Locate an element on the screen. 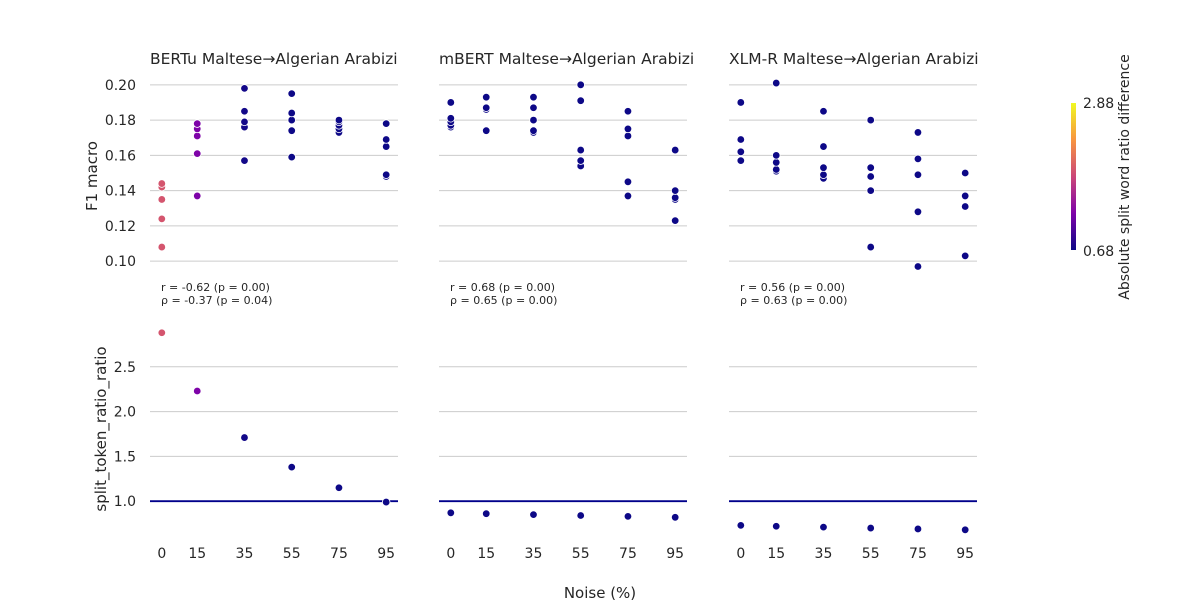 The height and width of the screenshot is (600, 1200). y-tick-label: 2.5 is located at coordinates (125, 368).